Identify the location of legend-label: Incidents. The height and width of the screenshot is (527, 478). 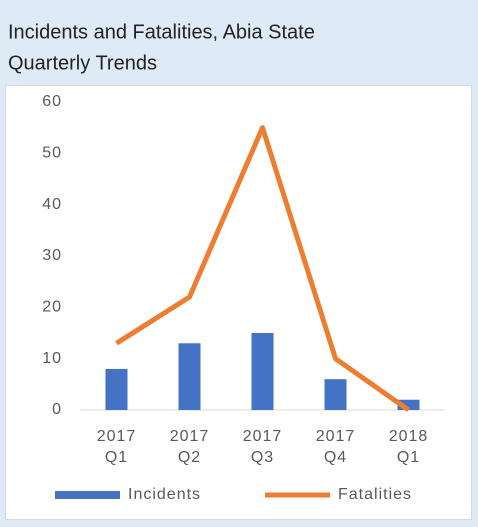
(164, 494).